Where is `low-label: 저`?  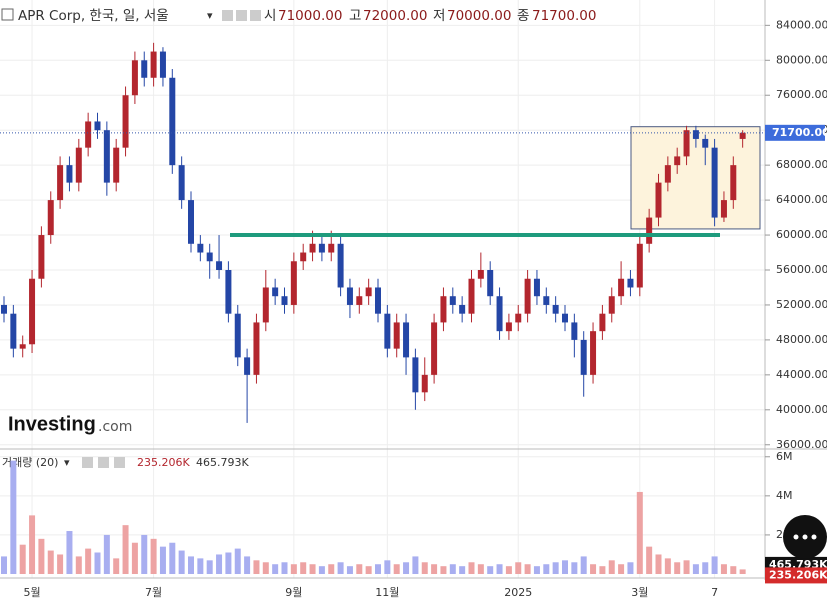
low-label: 저 is located at coordinates (439, 16).